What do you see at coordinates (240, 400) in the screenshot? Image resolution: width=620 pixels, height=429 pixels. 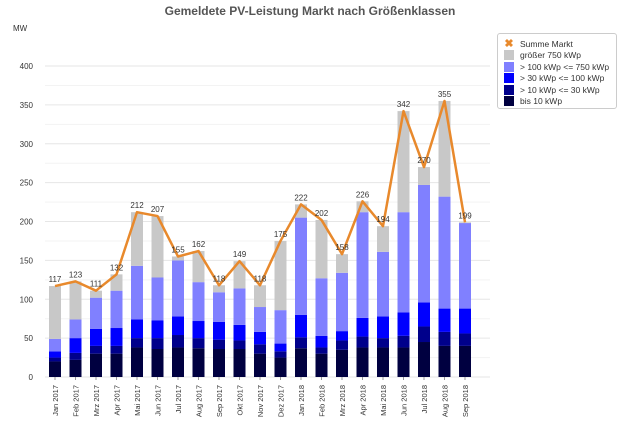 I see `x-tick-label: Okt 2017` at bounding box center [240, 400].